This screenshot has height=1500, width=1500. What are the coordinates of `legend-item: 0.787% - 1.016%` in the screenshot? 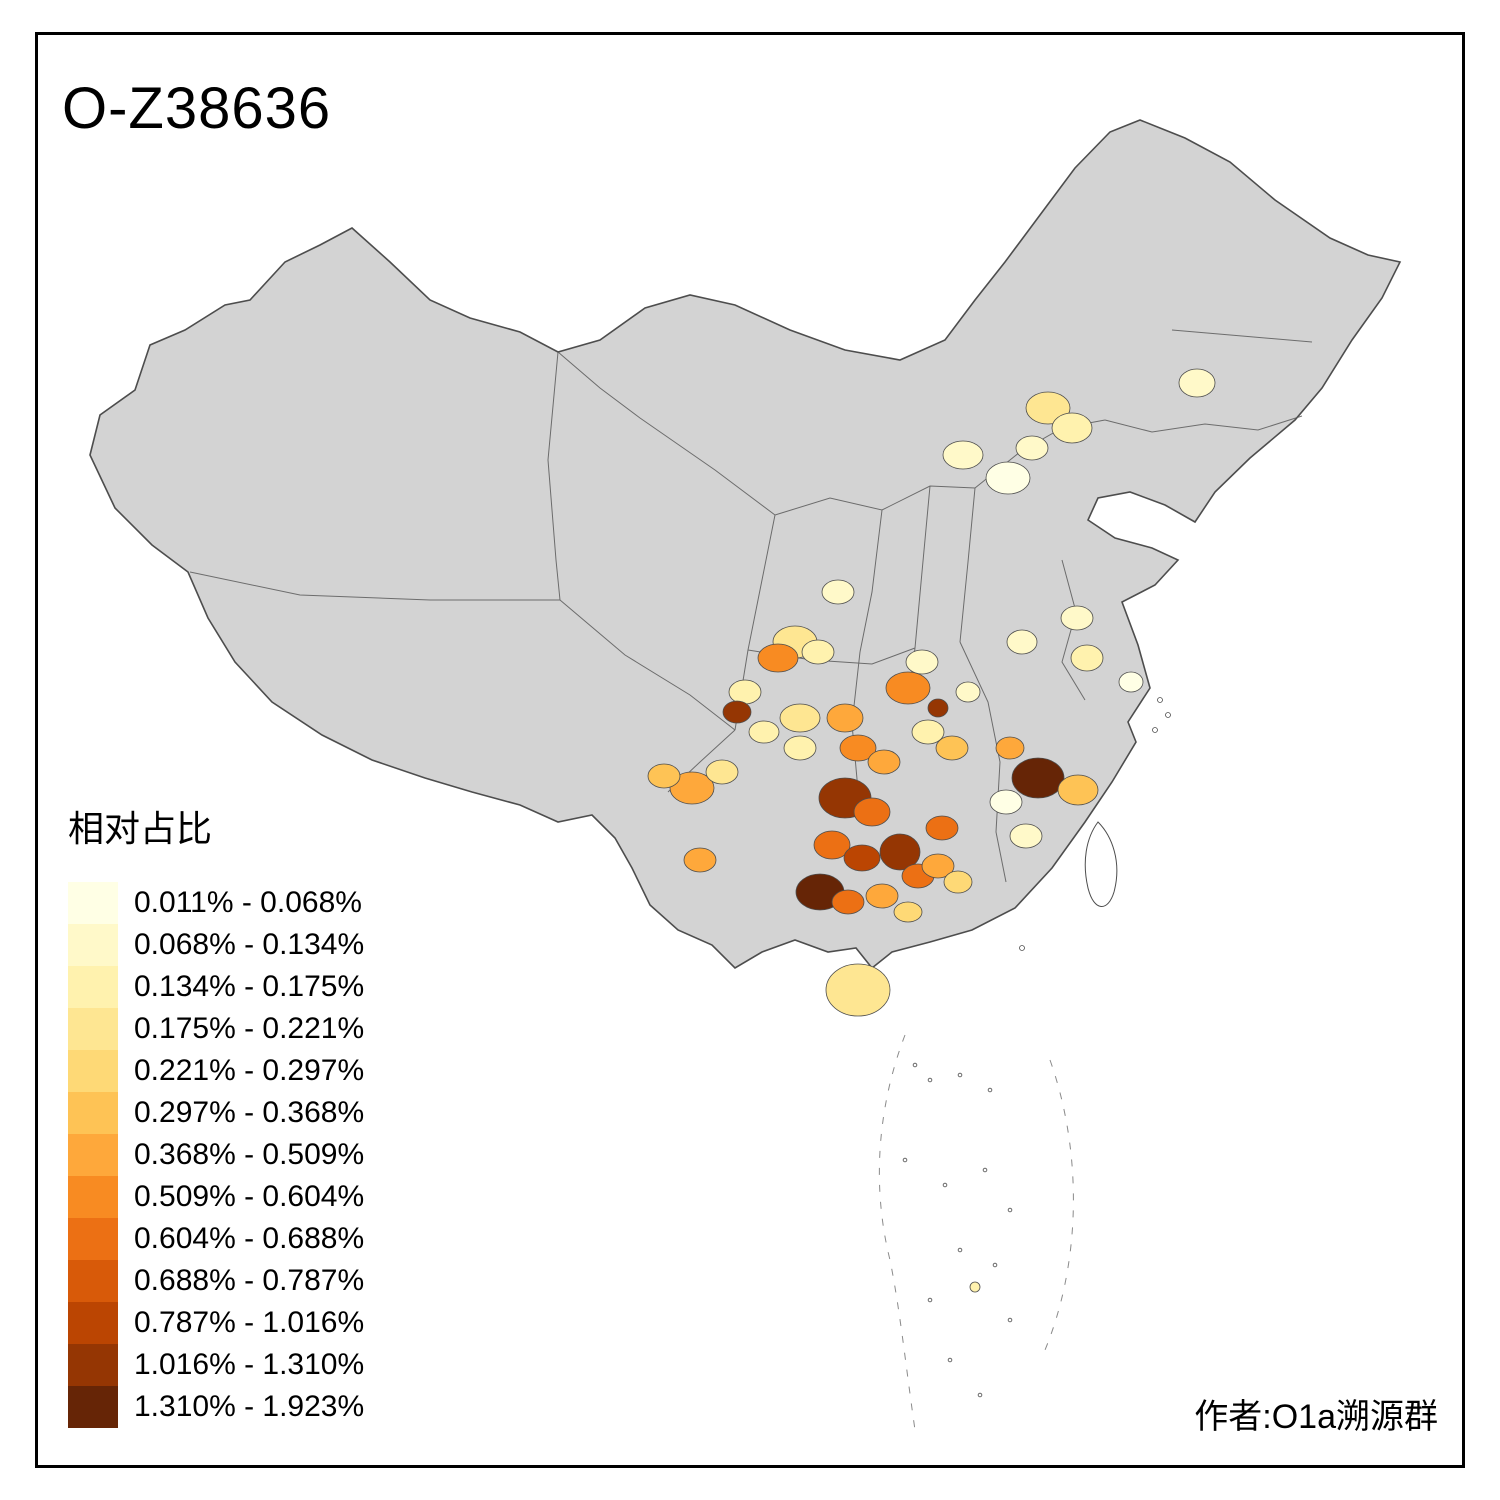 It's located at (216, 1323).